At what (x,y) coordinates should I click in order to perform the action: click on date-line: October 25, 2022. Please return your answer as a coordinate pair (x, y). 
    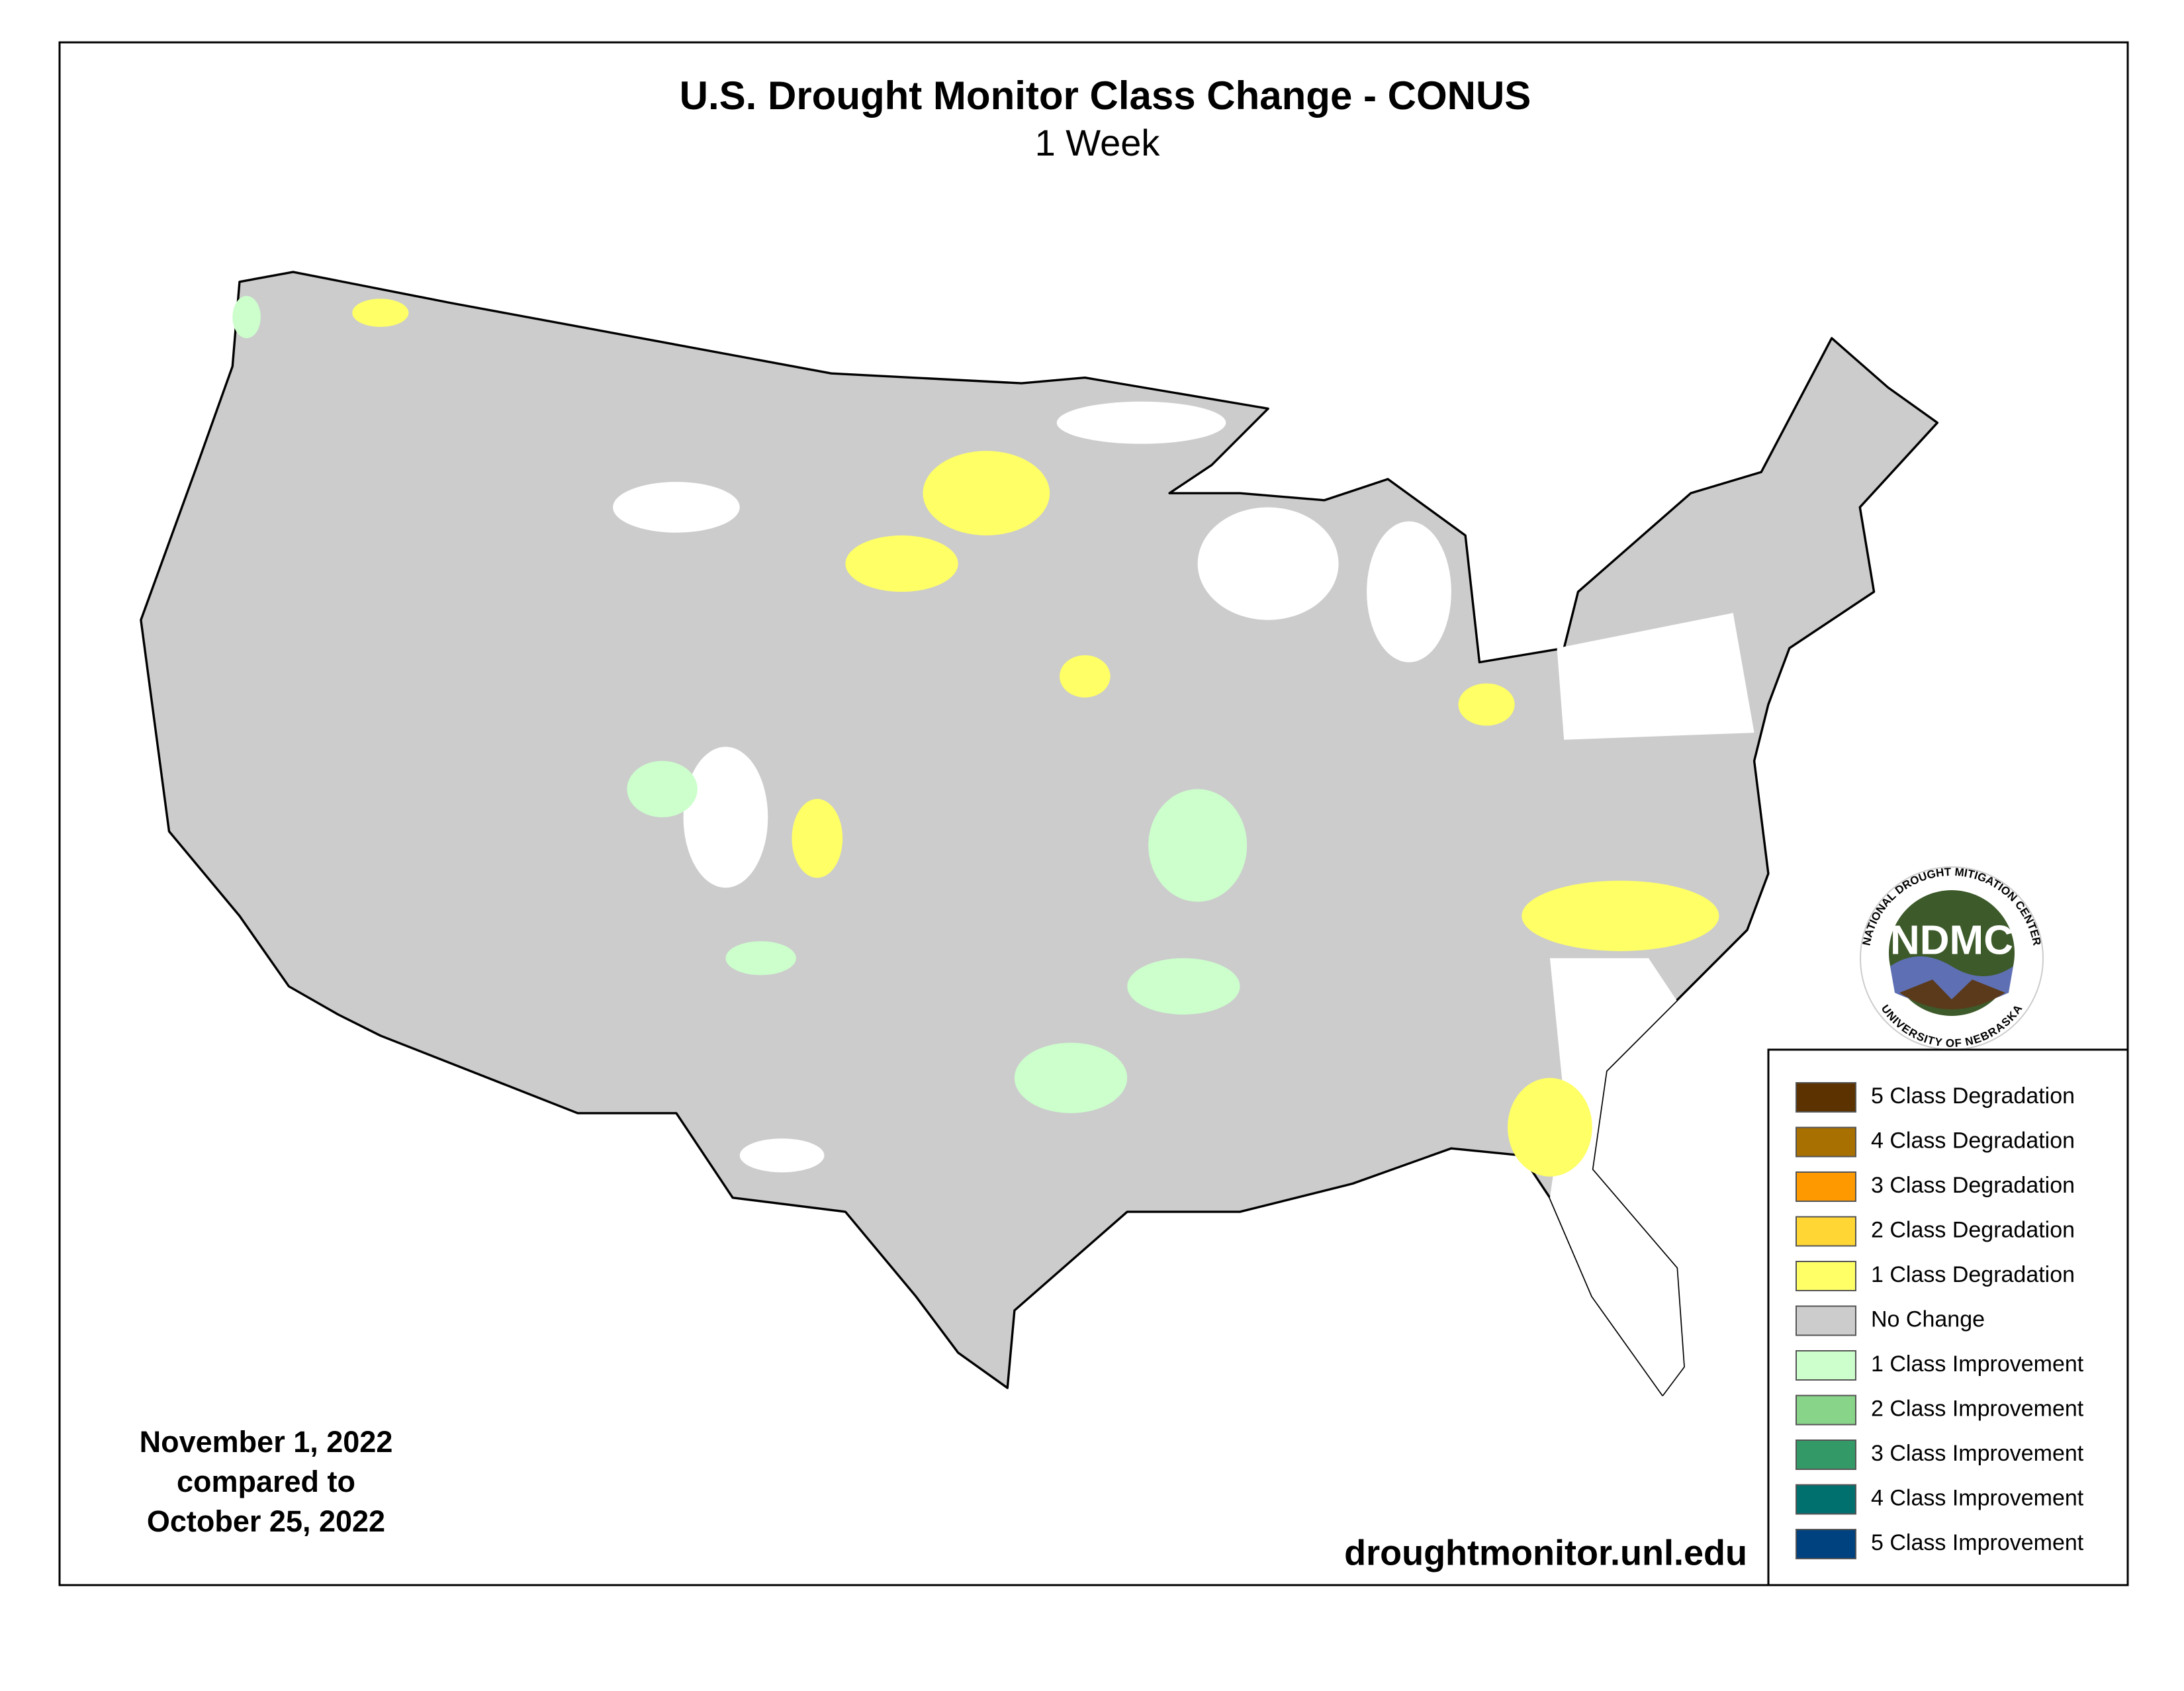
    Looking at the image, I should click on (266, 1521).